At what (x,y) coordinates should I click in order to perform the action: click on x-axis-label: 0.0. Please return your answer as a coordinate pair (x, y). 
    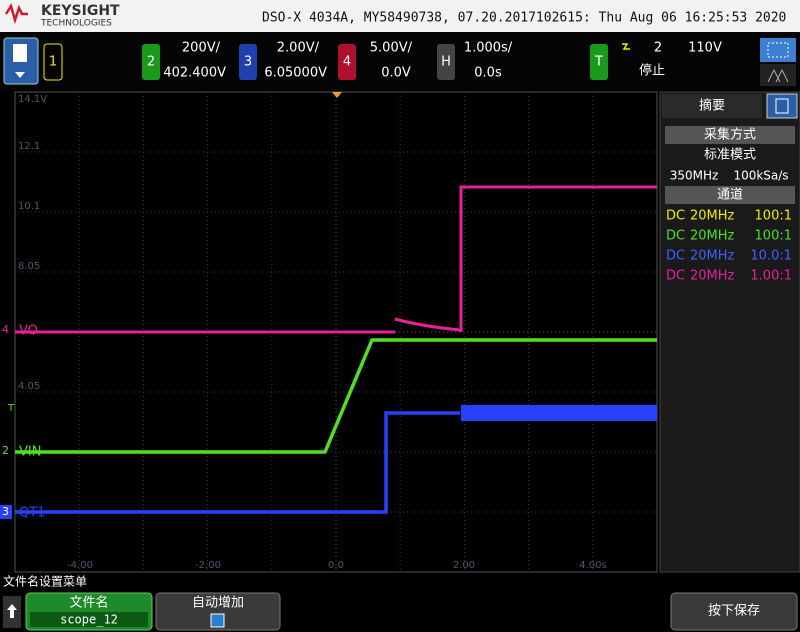
    Looking at the image, I should click on (336, 565).